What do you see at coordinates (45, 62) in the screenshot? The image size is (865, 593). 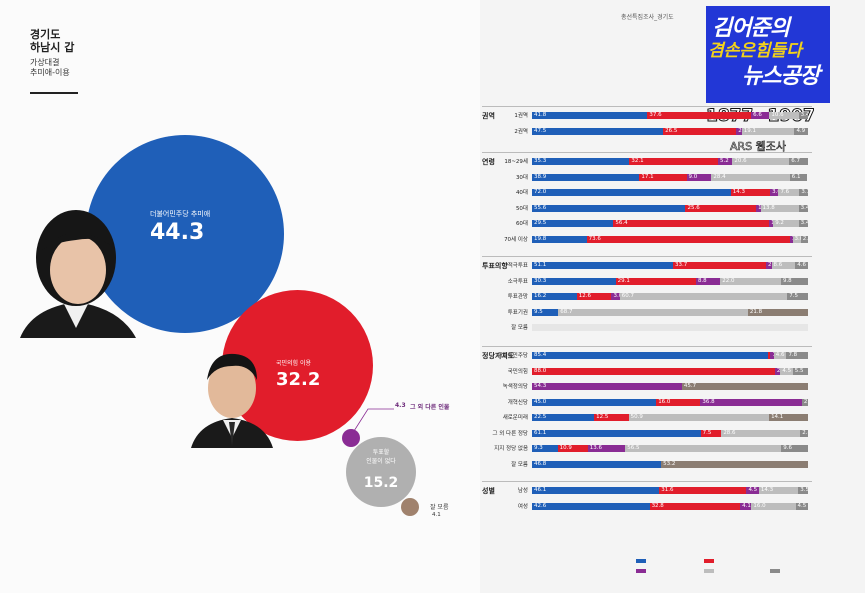 I see `matchup-line-1: 가상대결` at bounding box center [45, 62].